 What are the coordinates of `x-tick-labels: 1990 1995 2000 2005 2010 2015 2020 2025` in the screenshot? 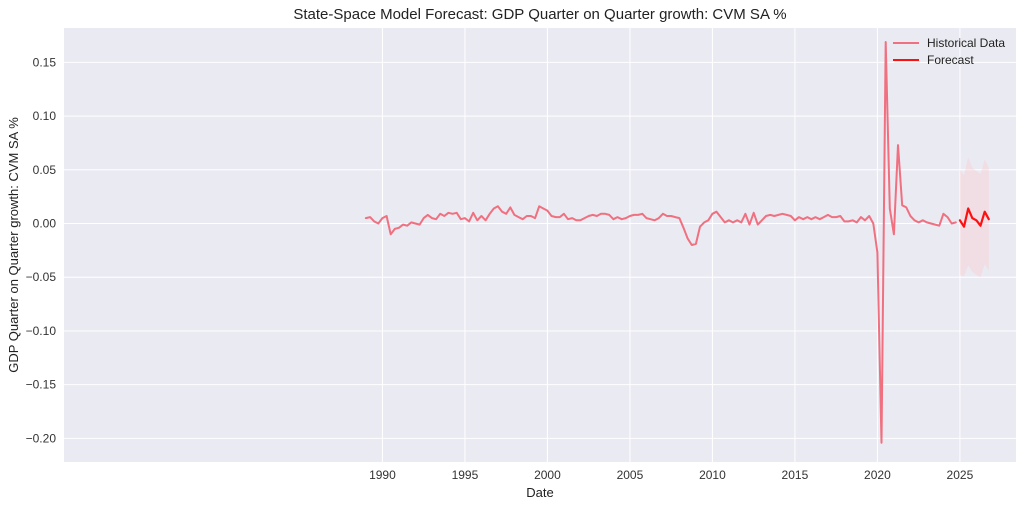 It's located at (671, 475).